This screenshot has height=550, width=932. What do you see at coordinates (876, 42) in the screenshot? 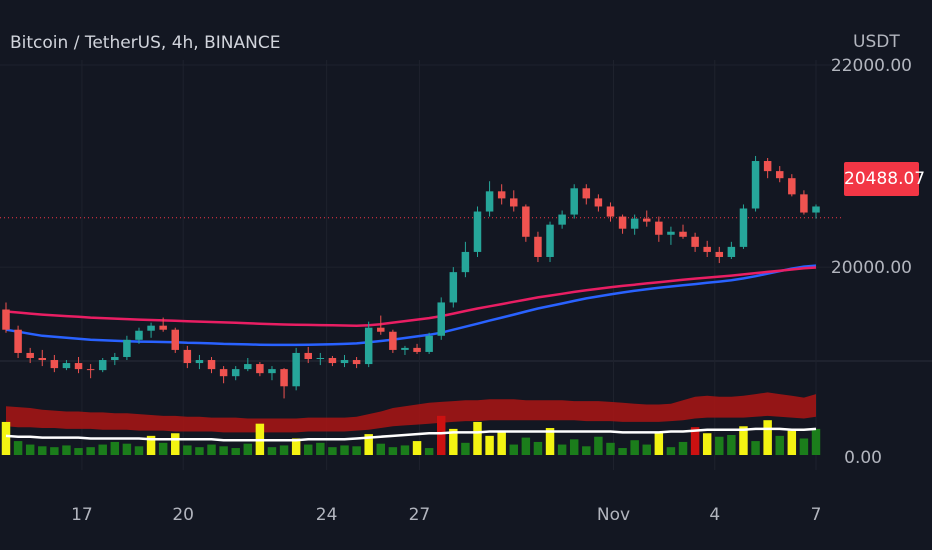
I see `currency-unit: USDT` at bounding box center [876, 42].